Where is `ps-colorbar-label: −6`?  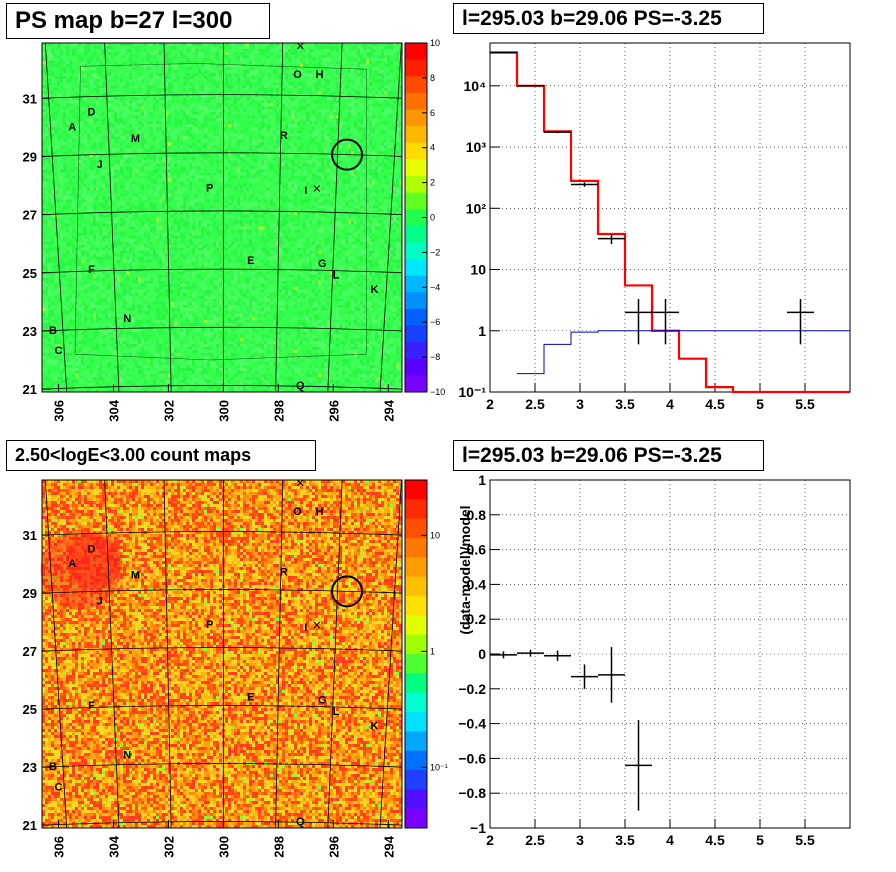 ps-colorbar-label: −6 is located at coordinates (435, 322).